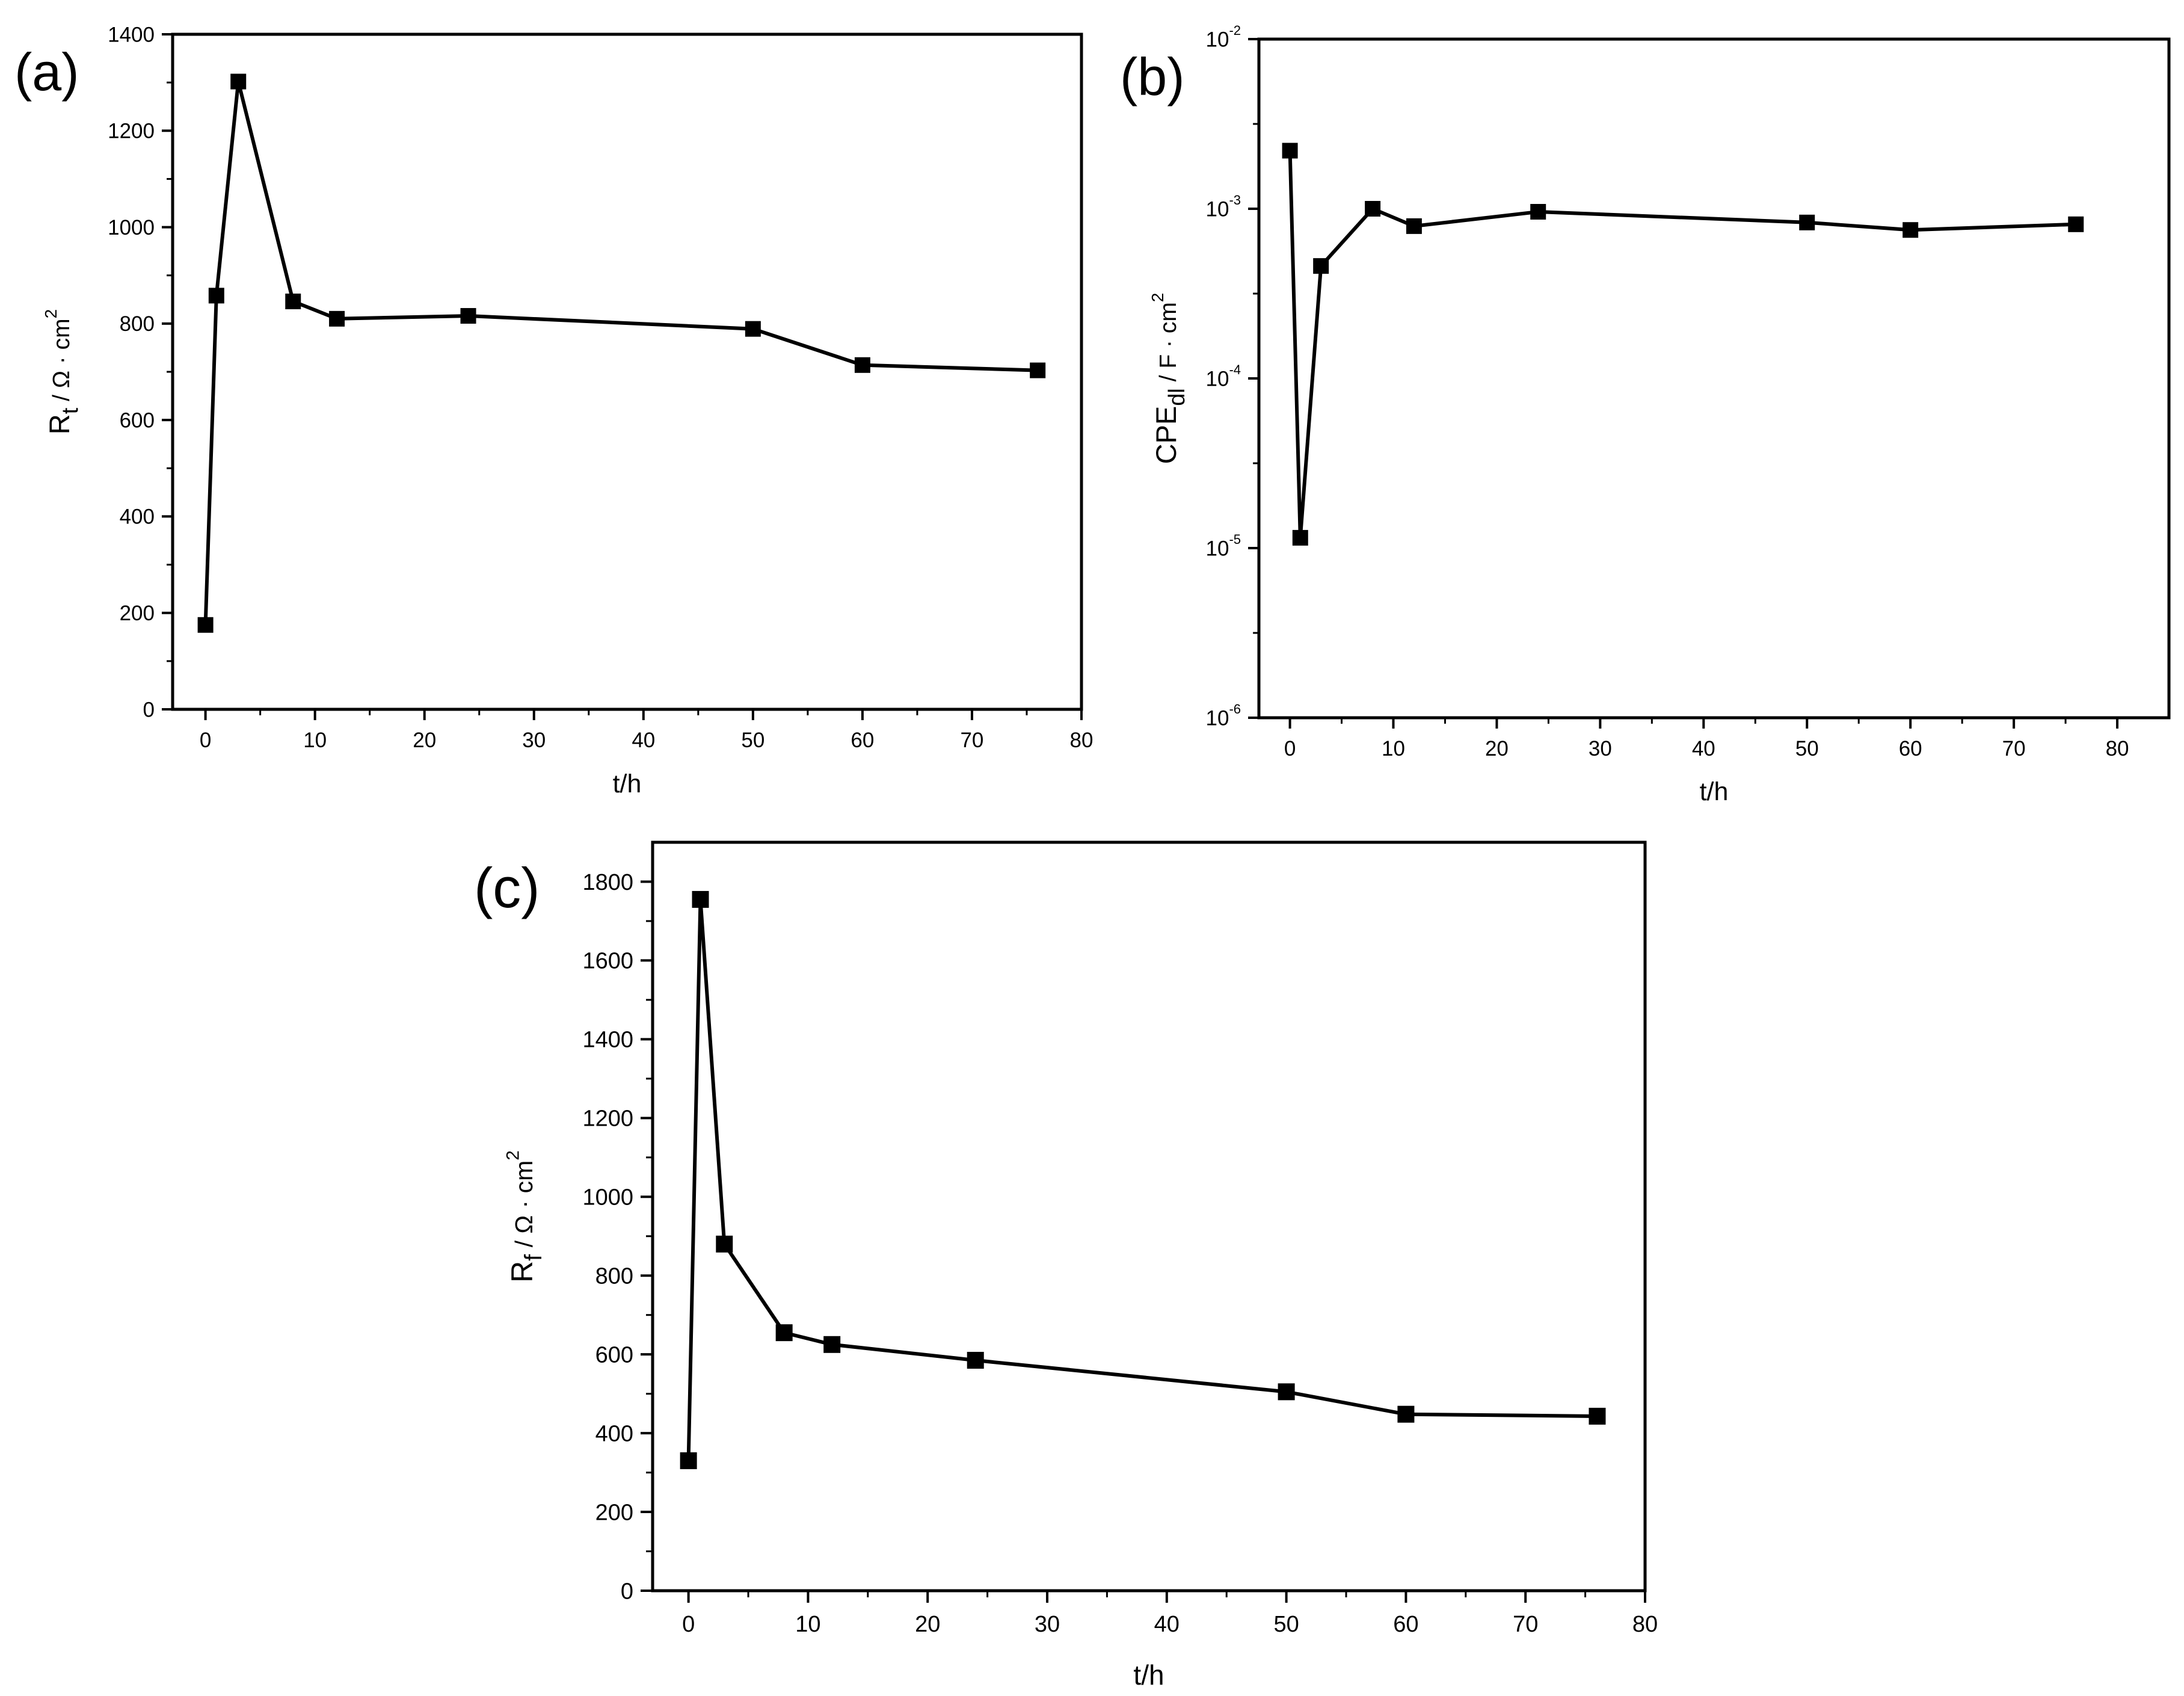  What do you see at coordinates (46, 72) in the screenshot?
I see `panel-label: (a)` at bounding box center [46, 72].